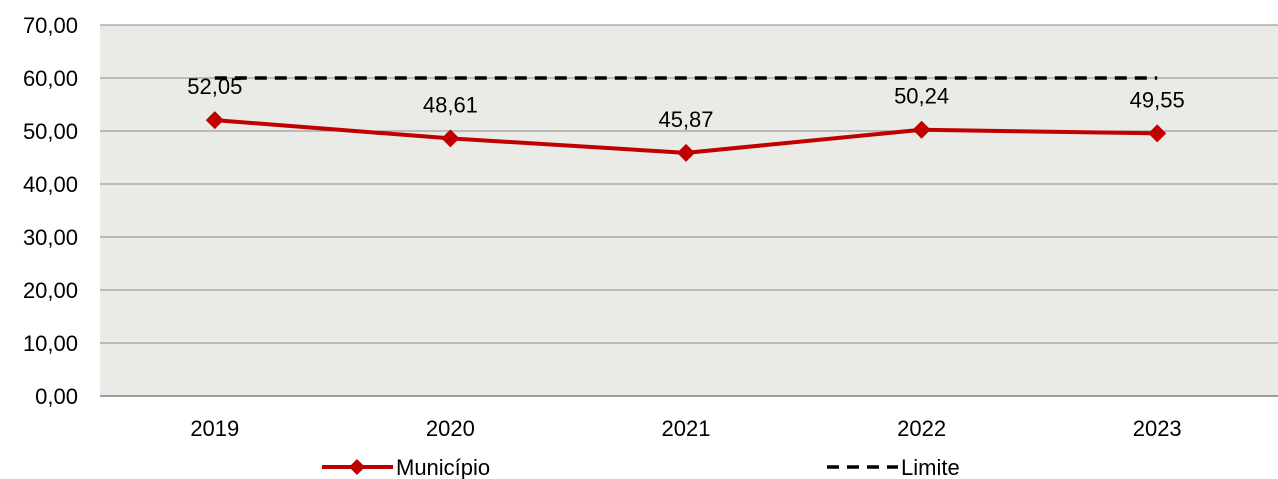 The height and width of the screenshot is (479, 1278). What do you see at coordinates (450, 104) in the screenshot?
I see `data-label: 48,61` at bounding box center [450, 104].